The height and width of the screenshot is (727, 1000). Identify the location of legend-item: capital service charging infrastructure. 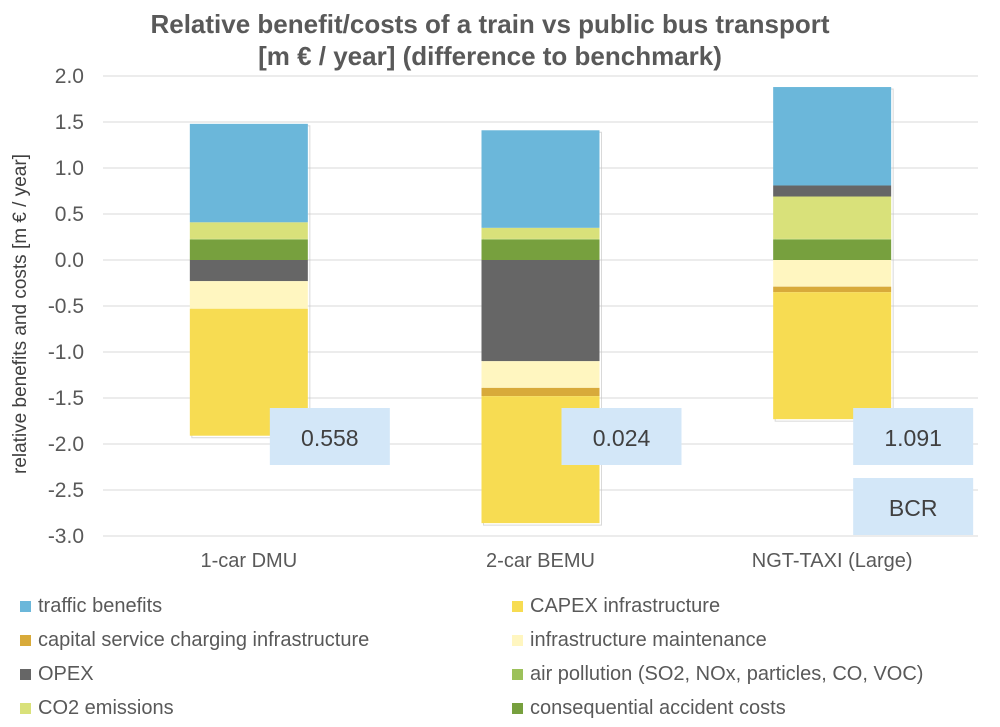
(194, 640).